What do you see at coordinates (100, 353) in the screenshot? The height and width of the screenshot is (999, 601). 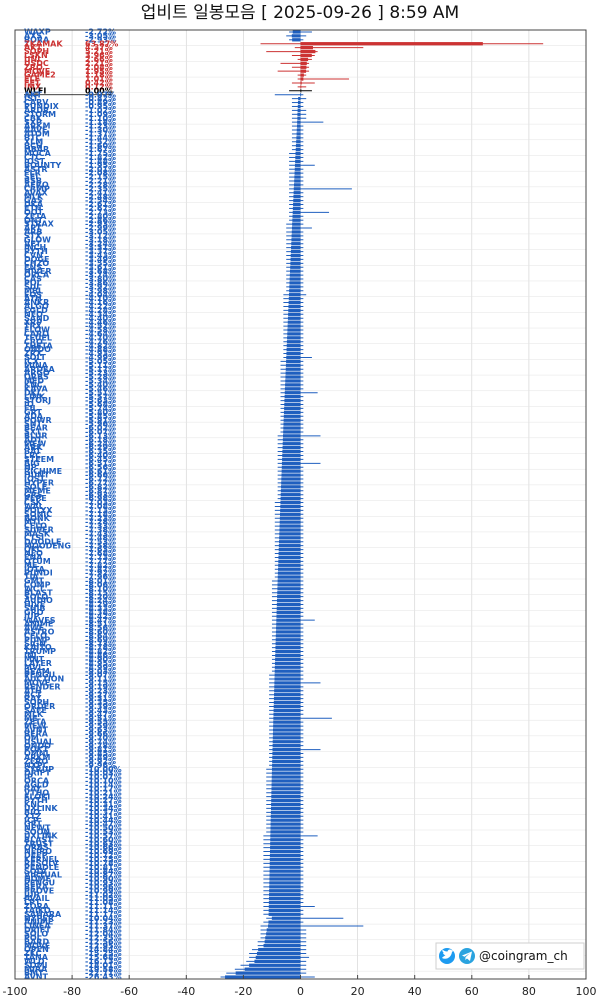 I see `row-value-label: -4.93%` at bounding box center [100, 353].